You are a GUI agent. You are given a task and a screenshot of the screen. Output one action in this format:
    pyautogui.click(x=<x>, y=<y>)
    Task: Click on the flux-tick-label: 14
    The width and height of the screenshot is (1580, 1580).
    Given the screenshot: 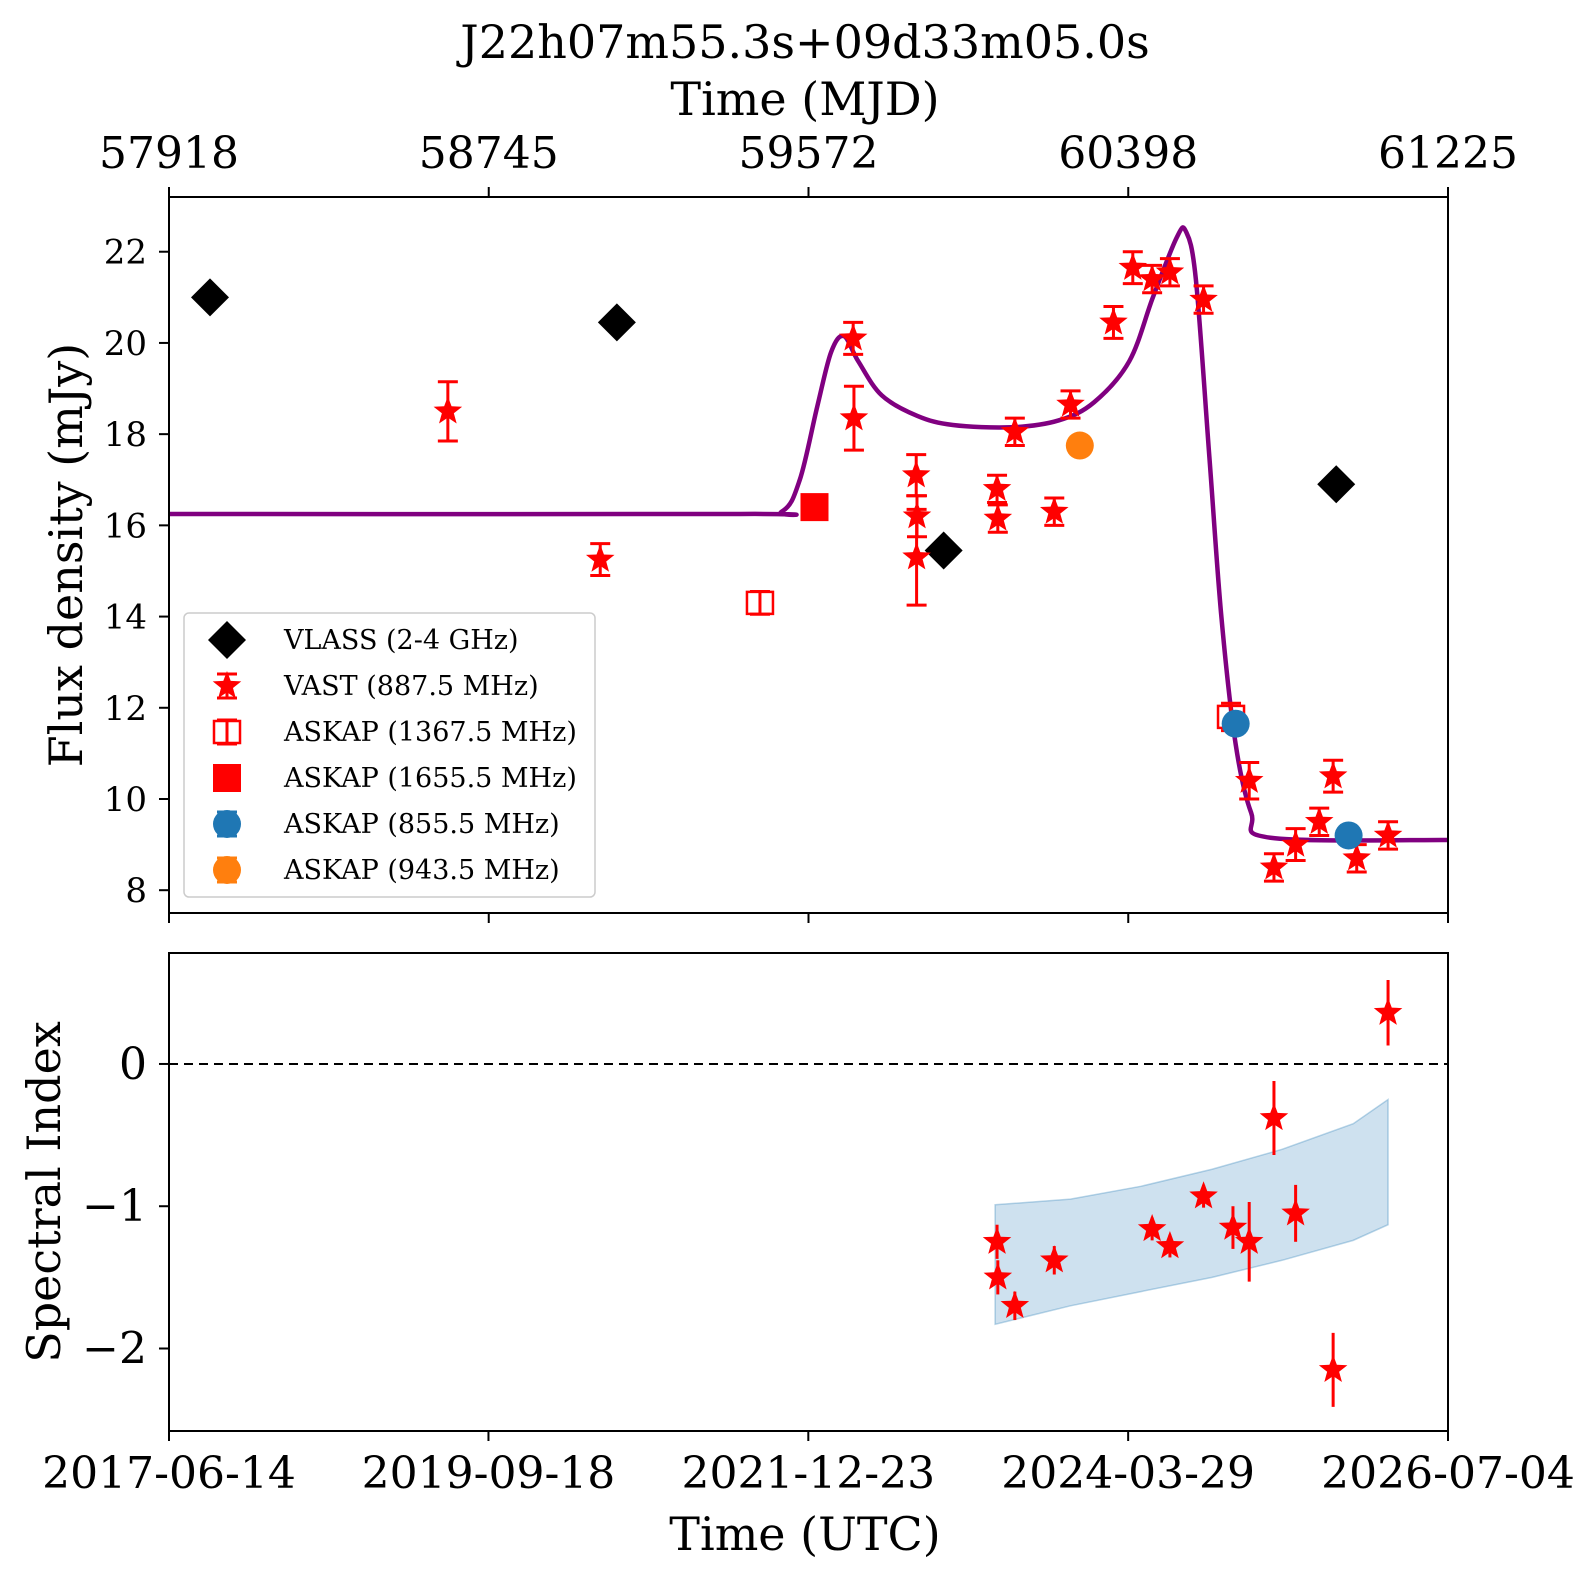 What is the action you would take?
    pyautogui.click(x=125, y=618)
    